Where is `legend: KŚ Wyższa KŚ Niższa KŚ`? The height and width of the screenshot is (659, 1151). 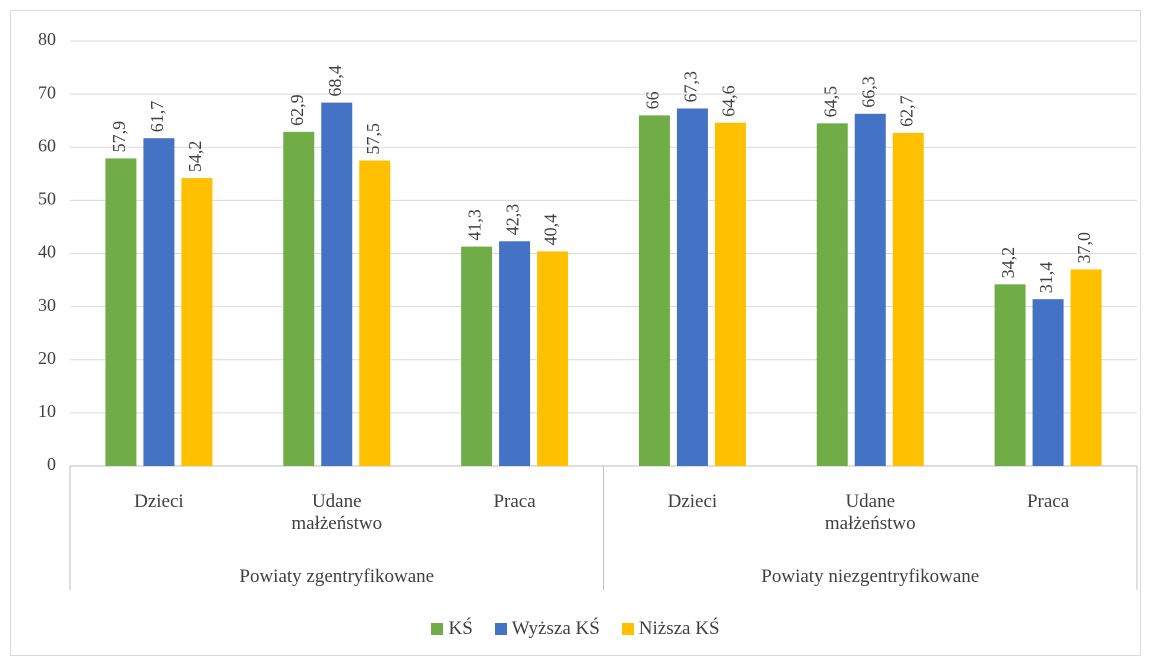
legend: KŚ Wyższa KŚ Niższa KŚ is located at coordinates (575, 629).